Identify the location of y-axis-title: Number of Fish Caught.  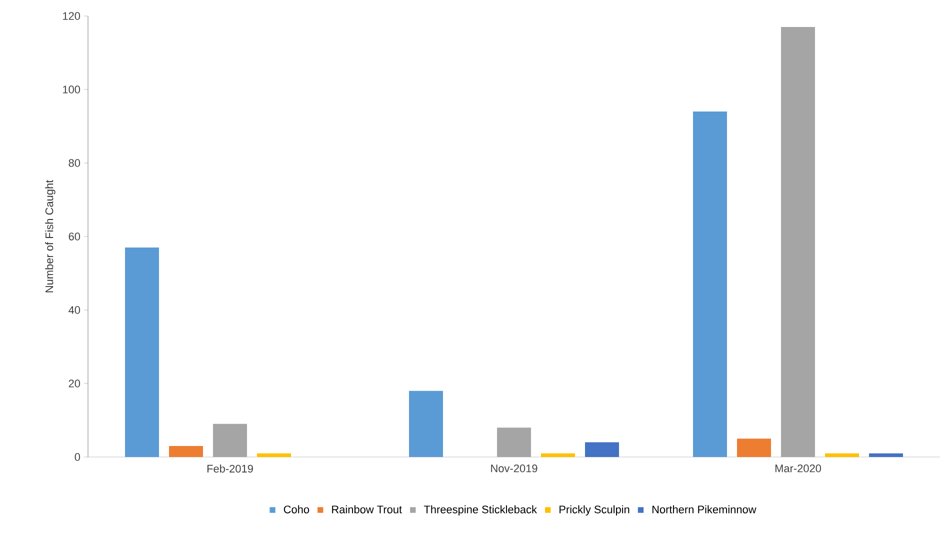
(50, 236).